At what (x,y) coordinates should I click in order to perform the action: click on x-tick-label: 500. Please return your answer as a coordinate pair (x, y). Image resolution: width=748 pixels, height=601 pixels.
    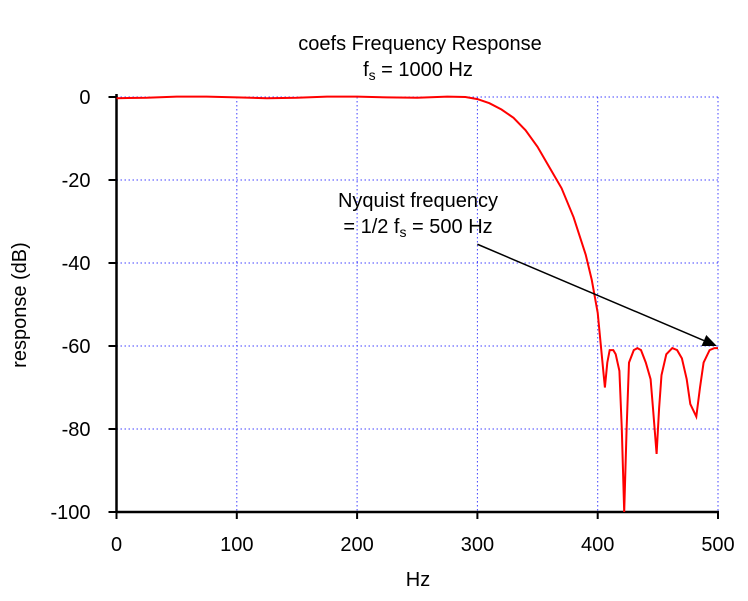
    Looking at the image, I should click on (717, 545).